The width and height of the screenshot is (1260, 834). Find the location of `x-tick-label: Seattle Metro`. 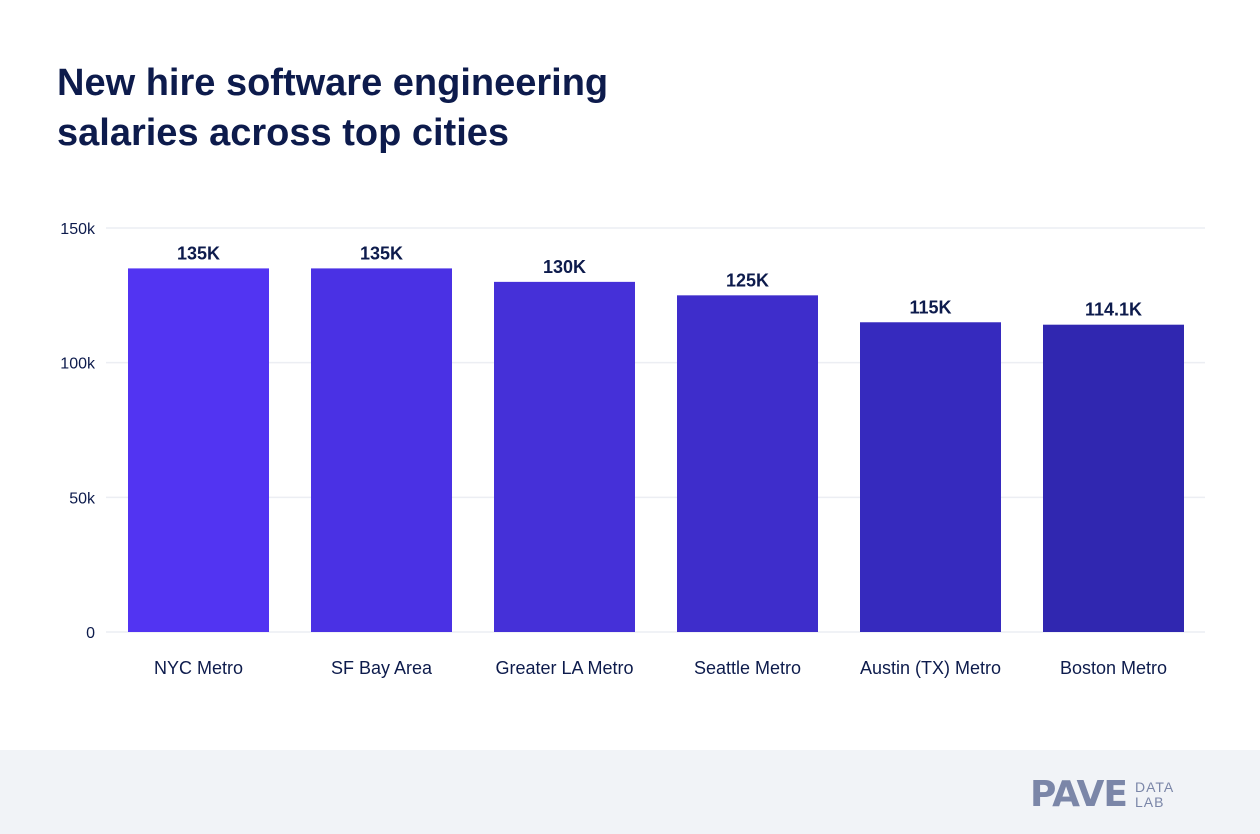

x-tick-label: Seattle Metro is located at coordinates (747, 668).